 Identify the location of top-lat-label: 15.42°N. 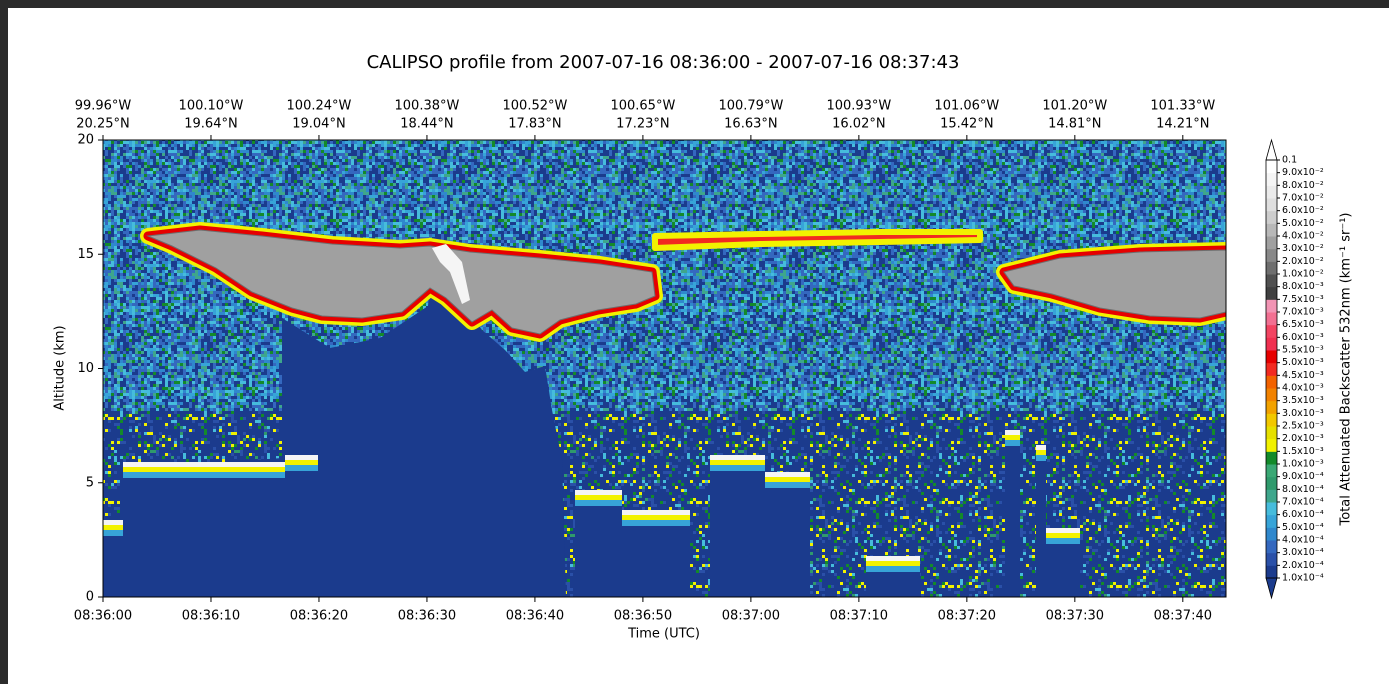
(966, 124).